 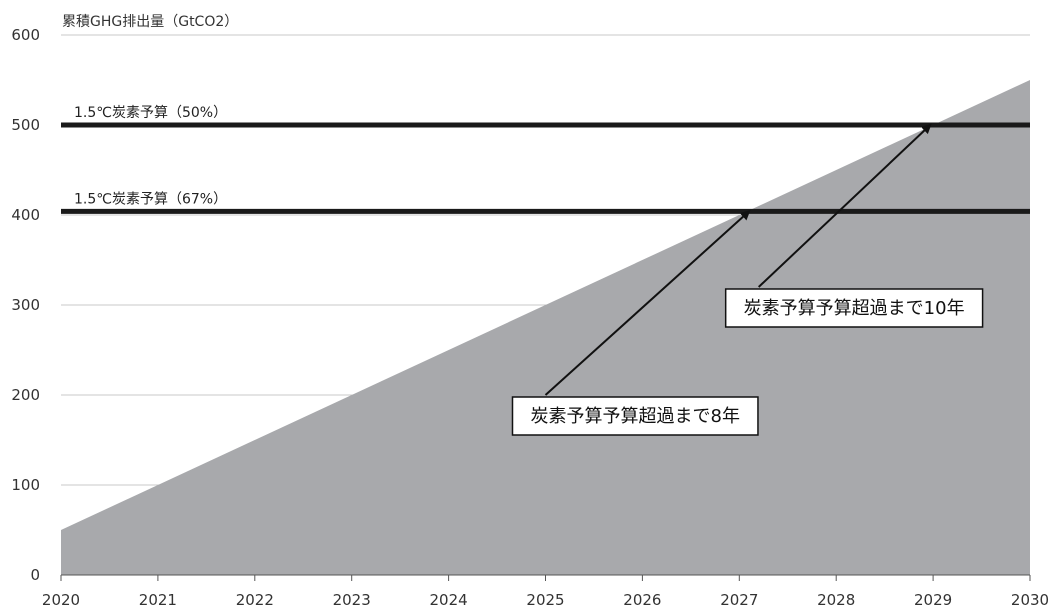 What do you see at coordinates (25, 305) in the screenshot?
I see `y-tick-label: 300` at bounding box center [25, 305].